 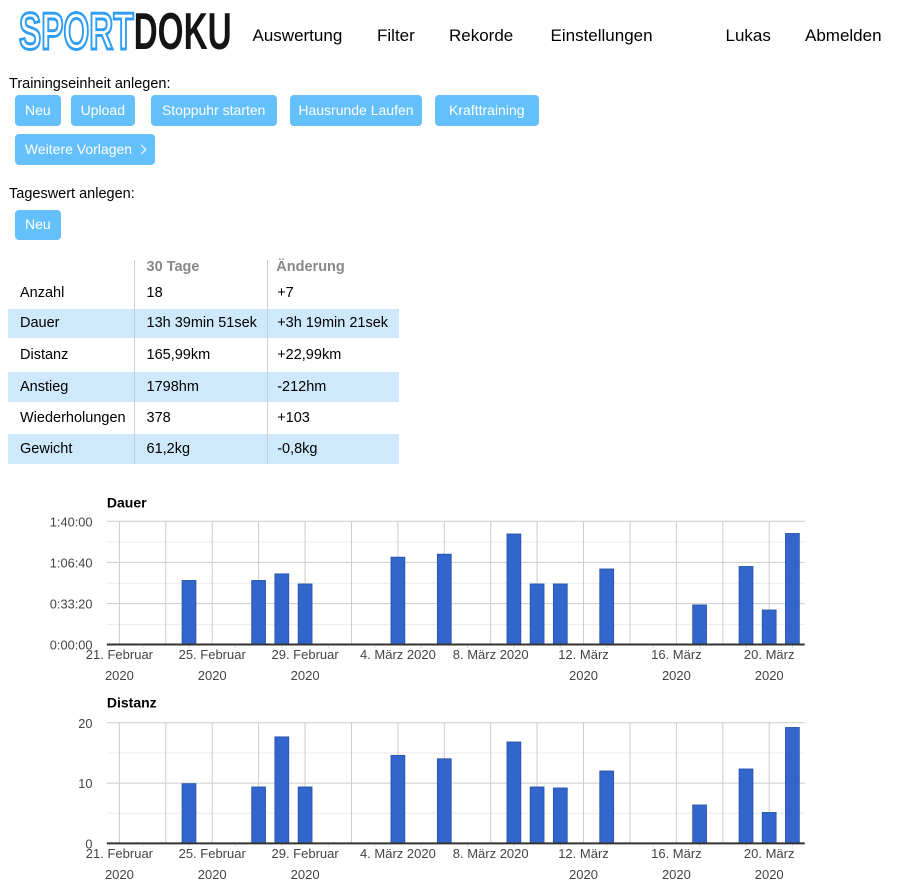 I want to click on svg-text: 1:40:00, so click(x=71, y=521).